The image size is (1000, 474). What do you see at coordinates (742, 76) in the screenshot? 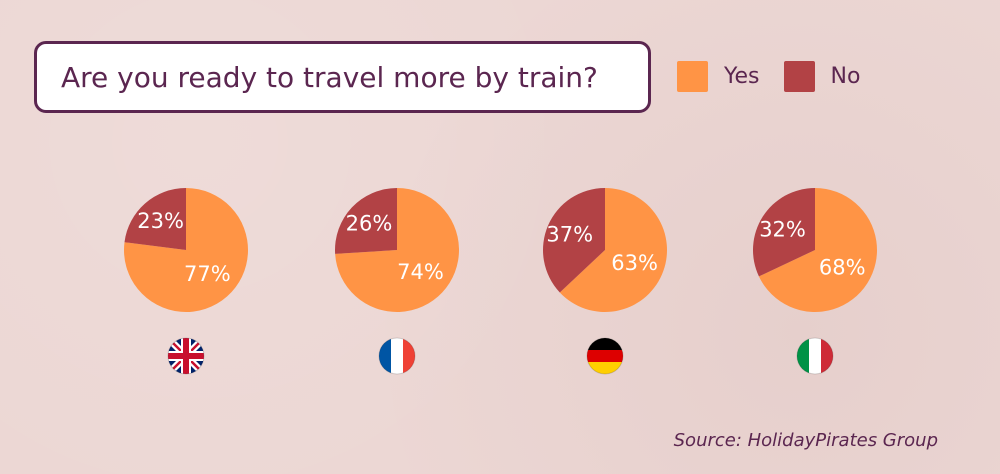
I see `legend-label-yes: Yes` at bounding box center [742, 76].